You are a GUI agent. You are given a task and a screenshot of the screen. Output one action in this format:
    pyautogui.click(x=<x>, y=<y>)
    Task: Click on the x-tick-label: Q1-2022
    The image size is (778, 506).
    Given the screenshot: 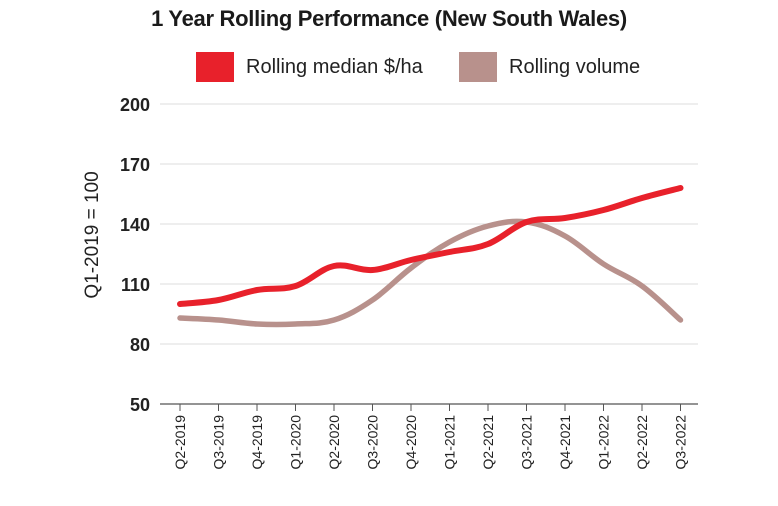 What is the action you would take?
    pyautogui.click(x=604, y=442)
    